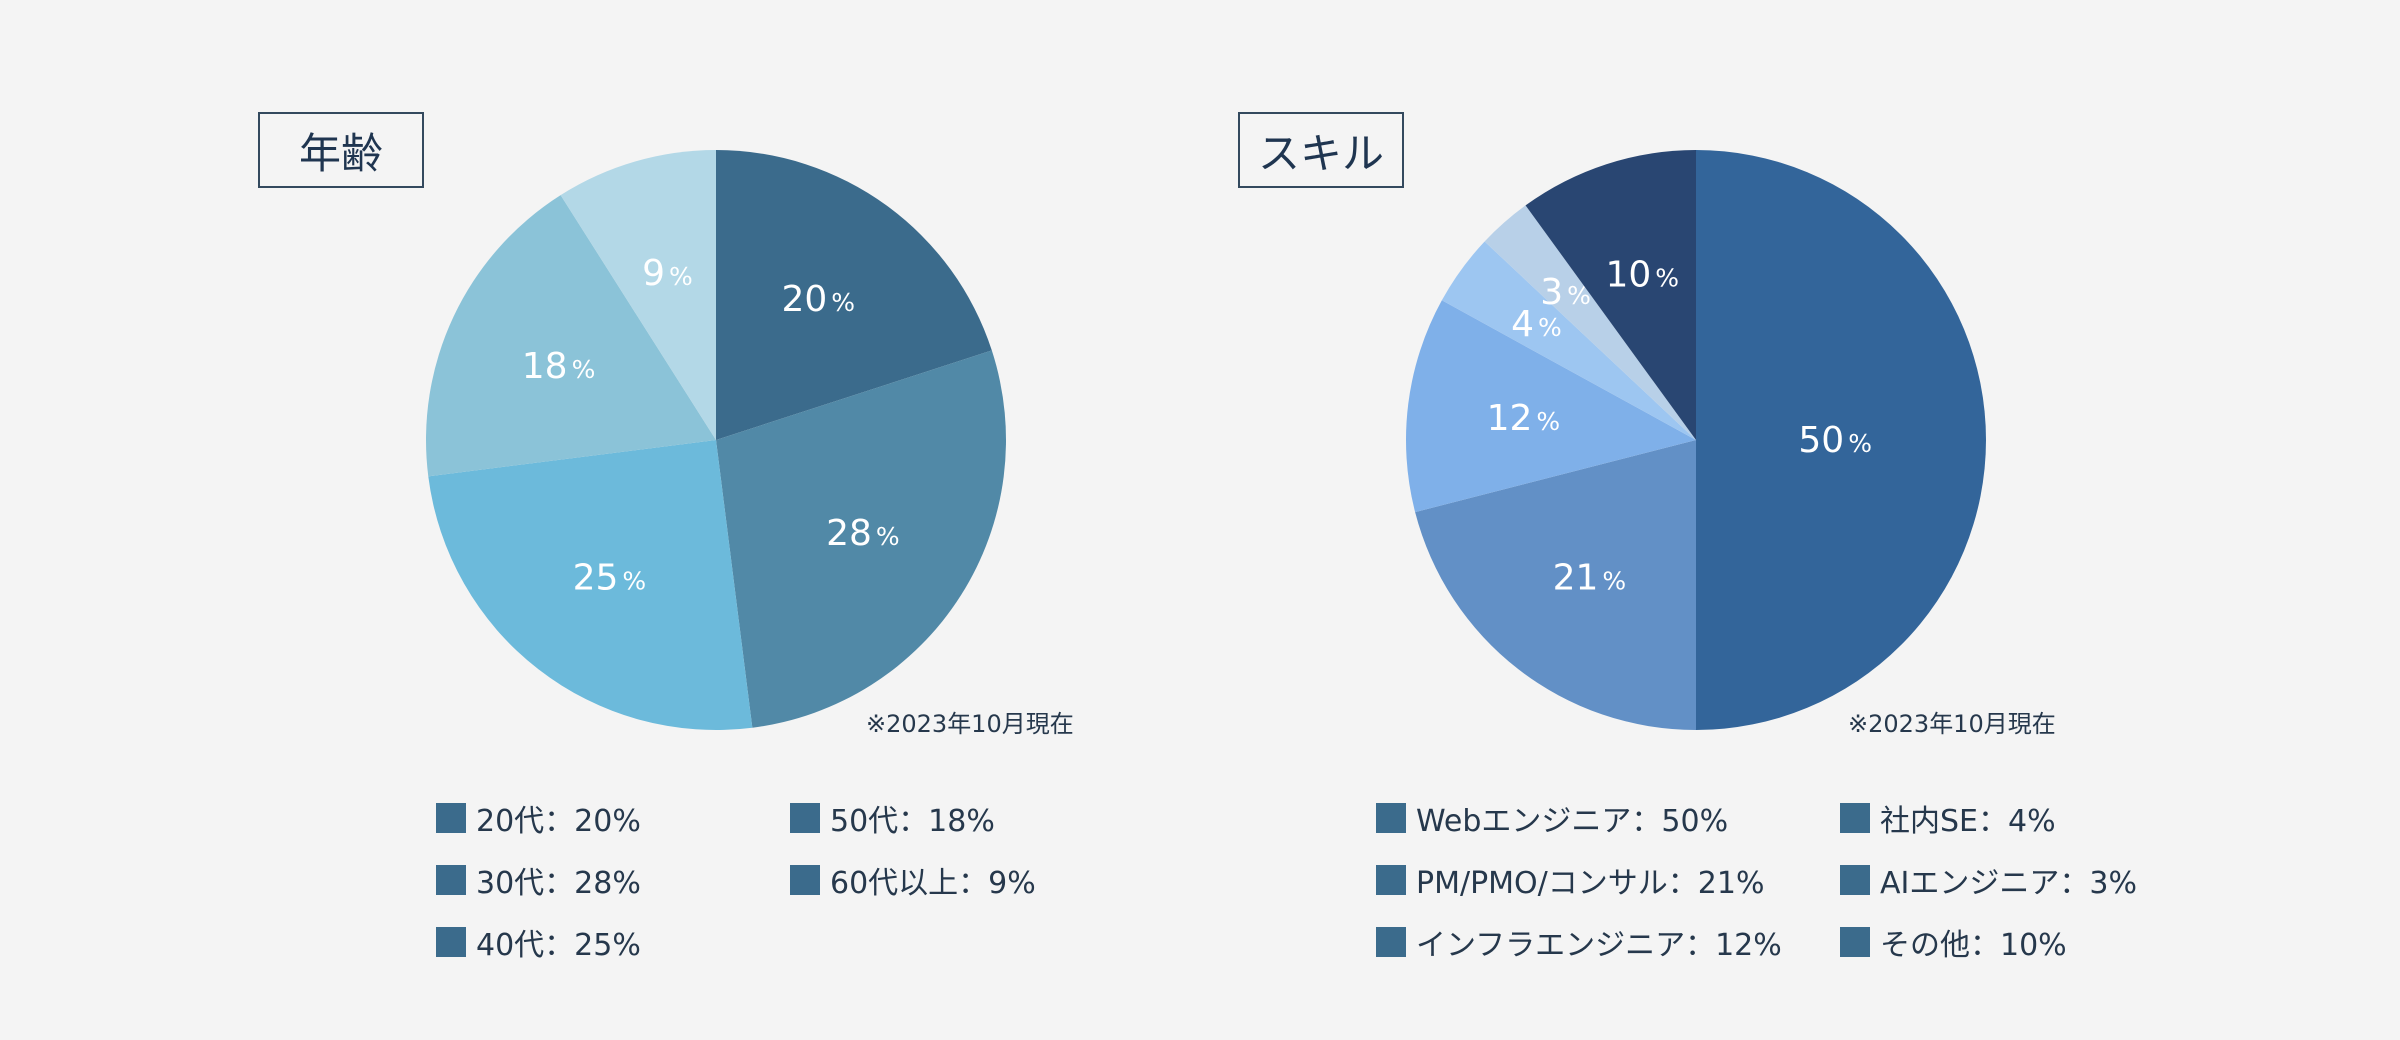 The width and height of the screenshot is (2400, 1040). I want to click on skill-legend-item-web-engineer: Webエンジニア：50%, so click(1552, 818).